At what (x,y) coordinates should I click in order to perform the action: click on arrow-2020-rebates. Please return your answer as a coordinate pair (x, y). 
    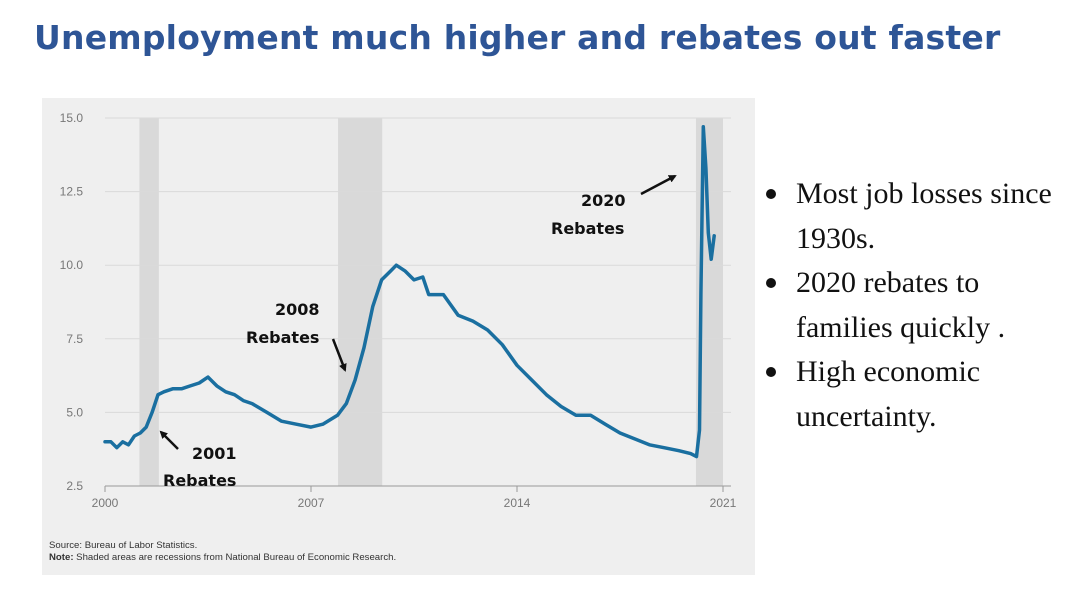
    Looking at the image, I should click on (658, 185).